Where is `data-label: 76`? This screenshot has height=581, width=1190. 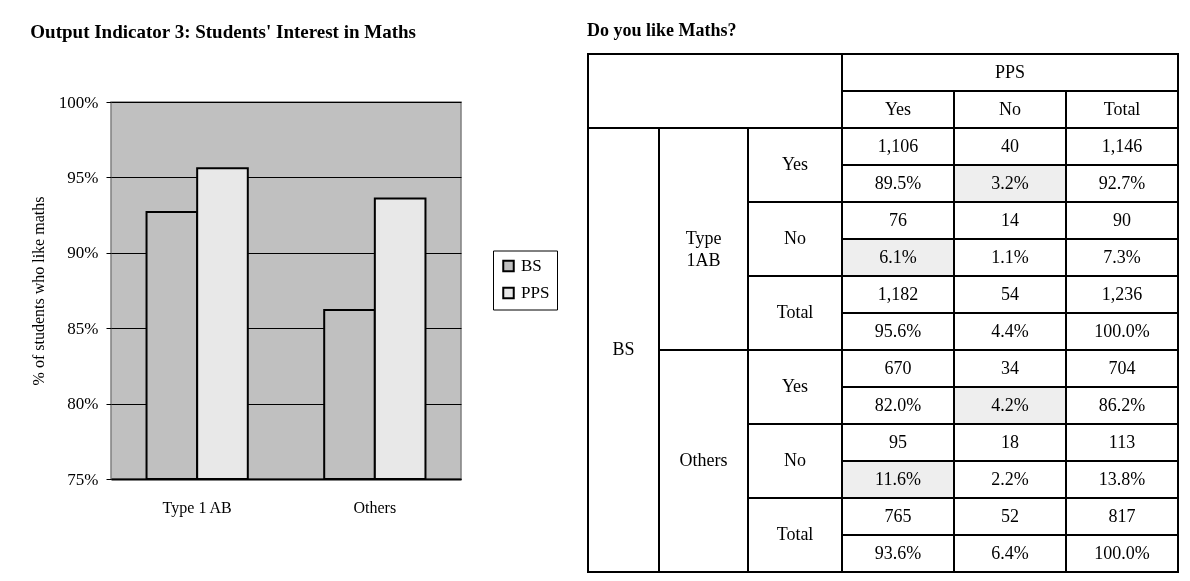 data-label: 76 is located at coordinates (898, 219).